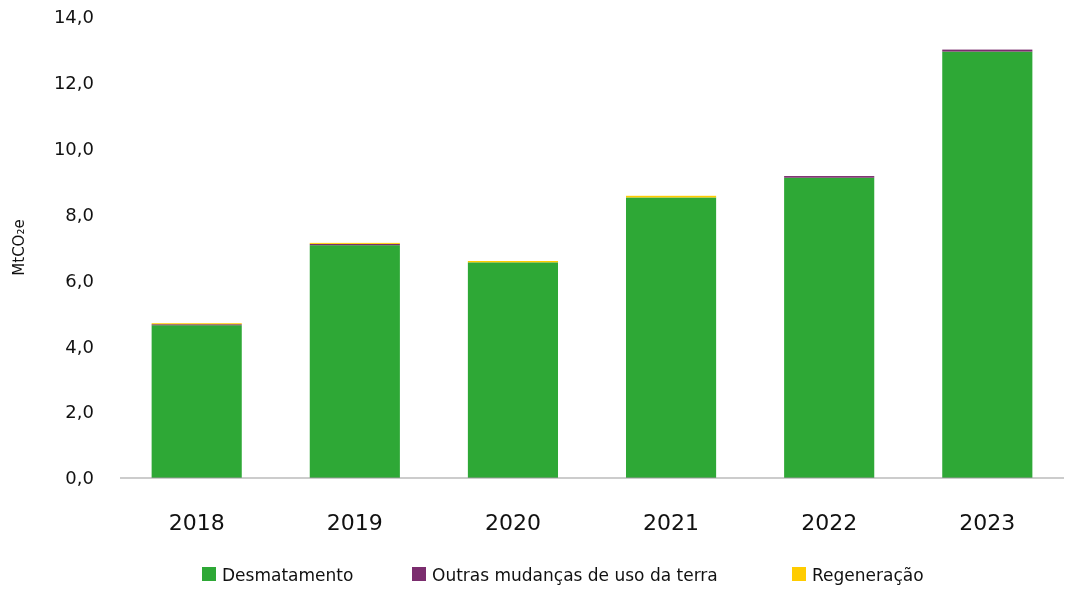  What do you see at coordinates (19, 247) in the screenshot?
I see `y-axis-title: MtCO₂e` at bounding box center [19, 247].